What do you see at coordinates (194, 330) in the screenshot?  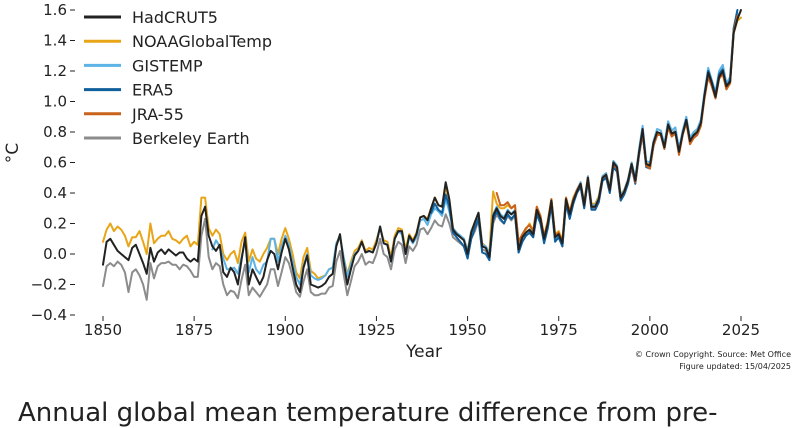 I see `x-tick-label: 1875` at bounding box center [194, 330].